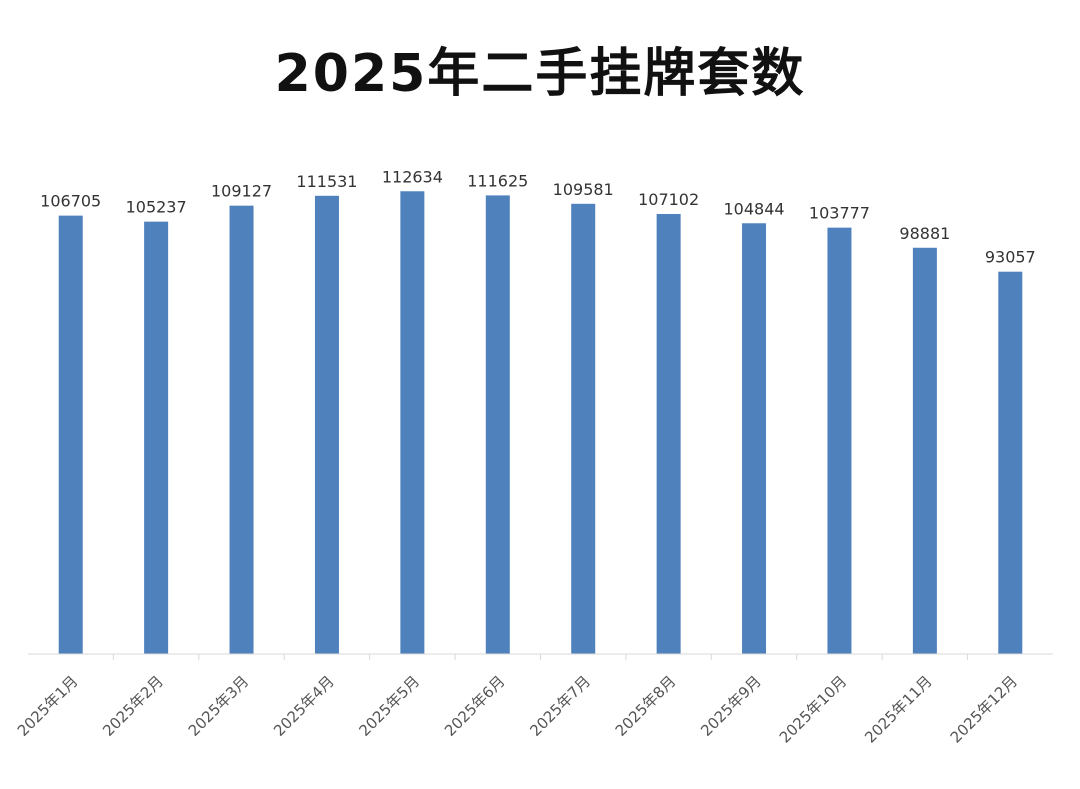 The height and width of the screenshot is (789, 1080). What do you see at coordinates (898, 709) in the screenshot?
I see `x-tick-label-11: 2025年11月` at bounding box center [898, 709].